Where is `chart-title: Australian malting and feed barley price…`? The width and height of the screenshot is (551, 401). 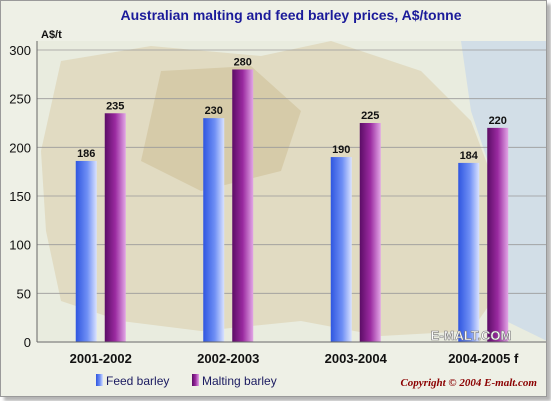
chart-title: Australian malting and feed barley price… is located at coordinates (290, 15).